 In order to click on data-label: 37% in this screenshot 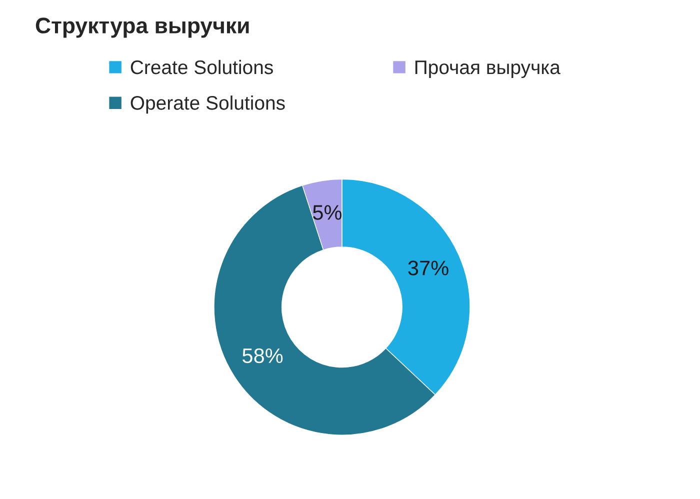, I will do `click(428, 268)`.